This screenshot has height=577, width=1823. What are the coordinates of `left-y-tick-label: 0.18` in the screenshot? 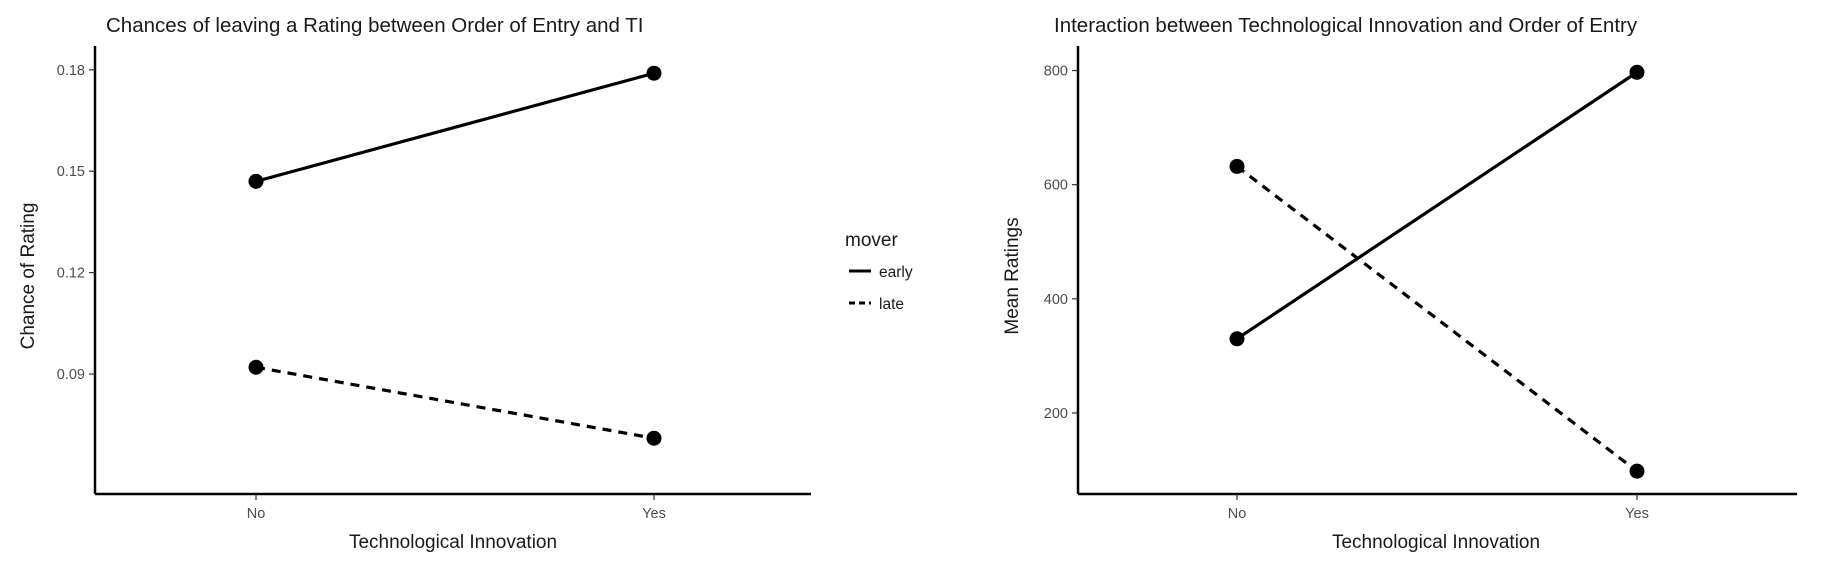 It's located at (71, 71).